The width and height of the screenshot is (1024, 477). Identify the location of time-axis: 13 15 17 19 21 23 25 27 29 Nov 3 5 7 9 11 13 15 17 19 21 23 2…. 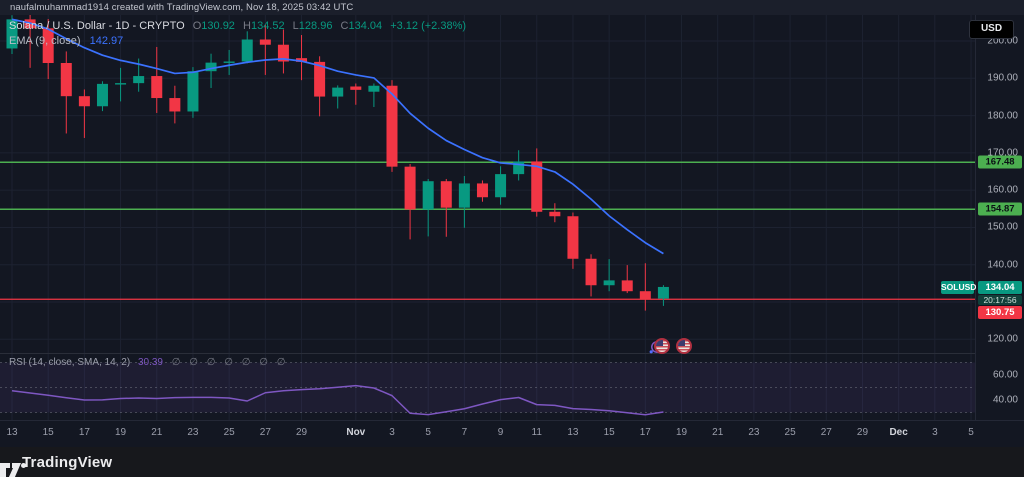
(512, 433).